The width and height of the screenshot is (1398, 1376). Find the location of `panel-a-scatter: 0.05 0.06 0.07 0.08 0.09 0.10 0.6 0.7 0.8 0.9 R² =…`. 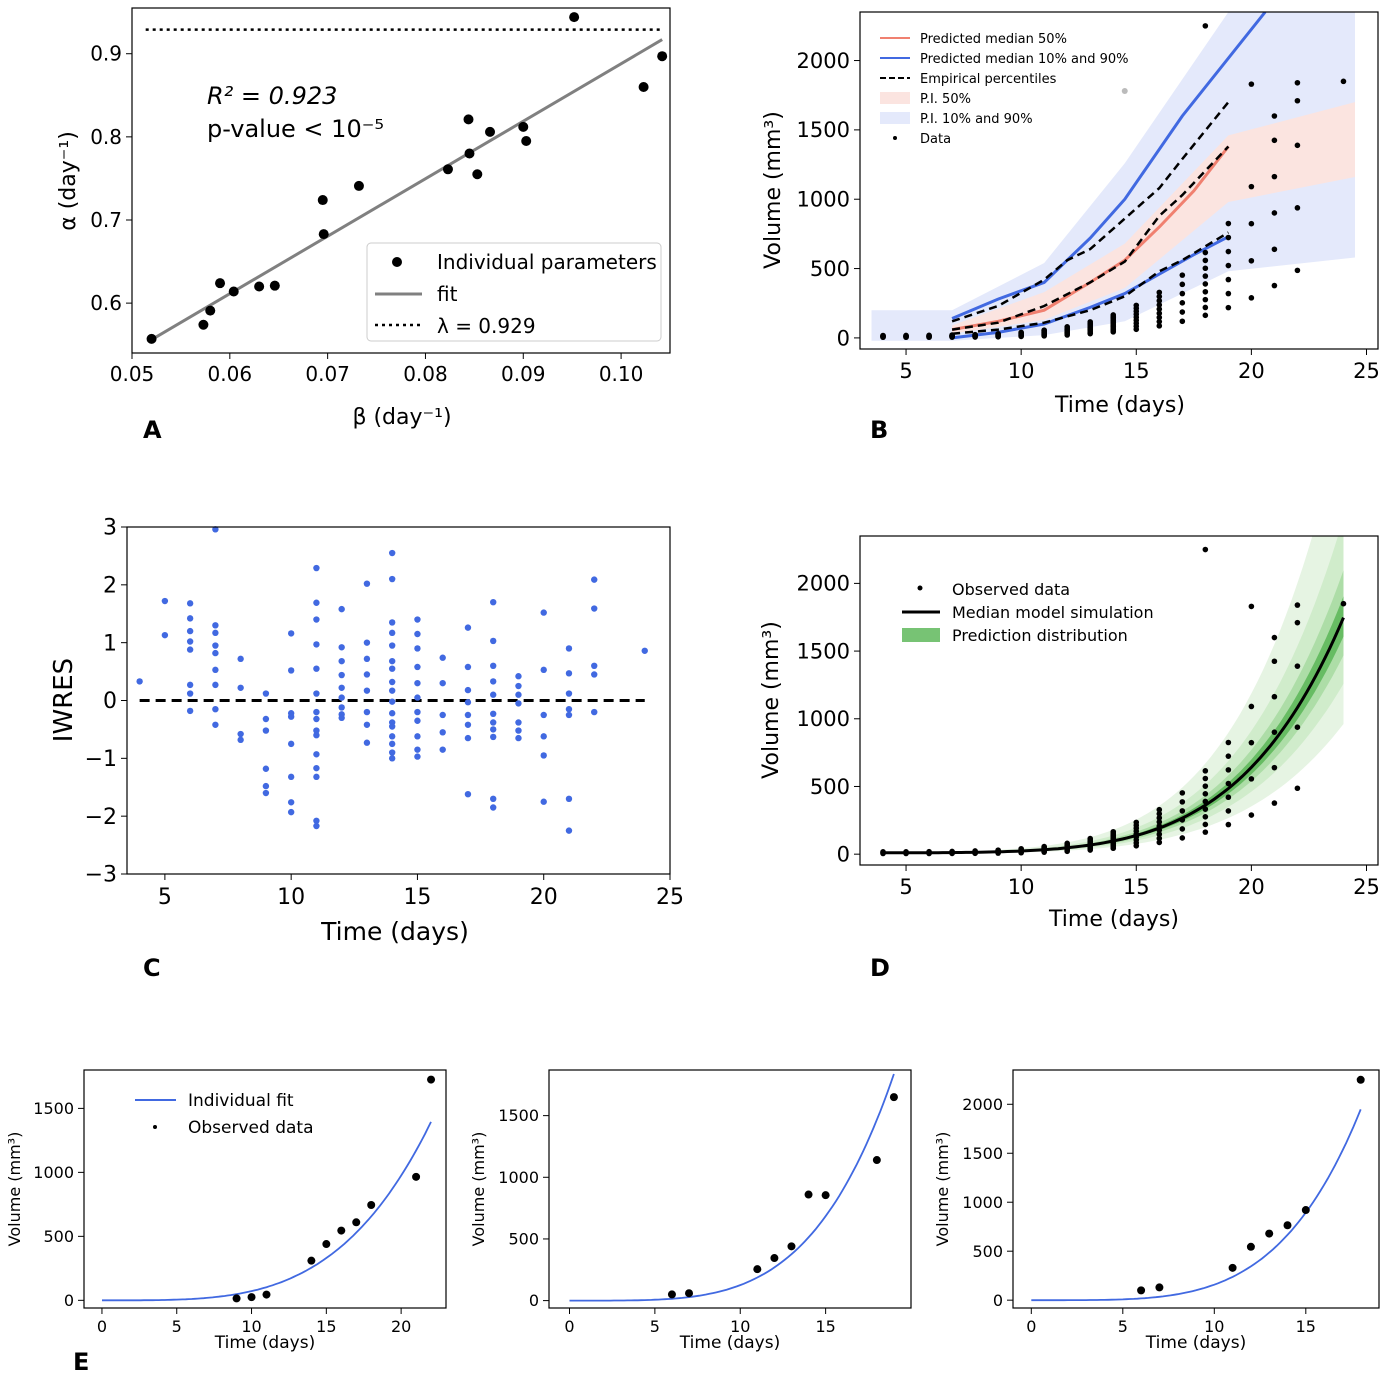

panel-a-scatter: 0.05 0.06 0.07 0.08 0.09 0.10 0.6 0.7 0.8 0.9 R² =… is located at coordinates (363, 218).